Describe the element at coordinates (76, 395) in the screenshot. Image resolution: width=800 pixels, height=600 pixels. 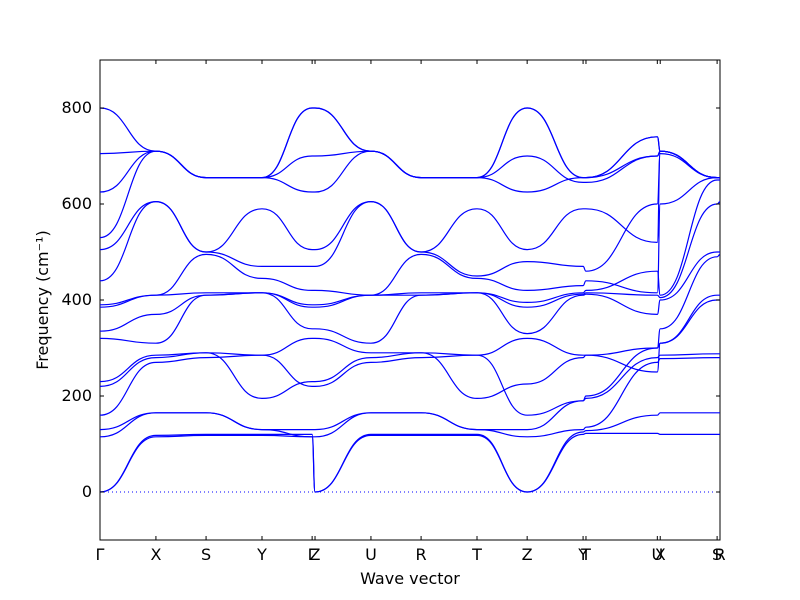
I see `y-tick-label: 200` at that location.